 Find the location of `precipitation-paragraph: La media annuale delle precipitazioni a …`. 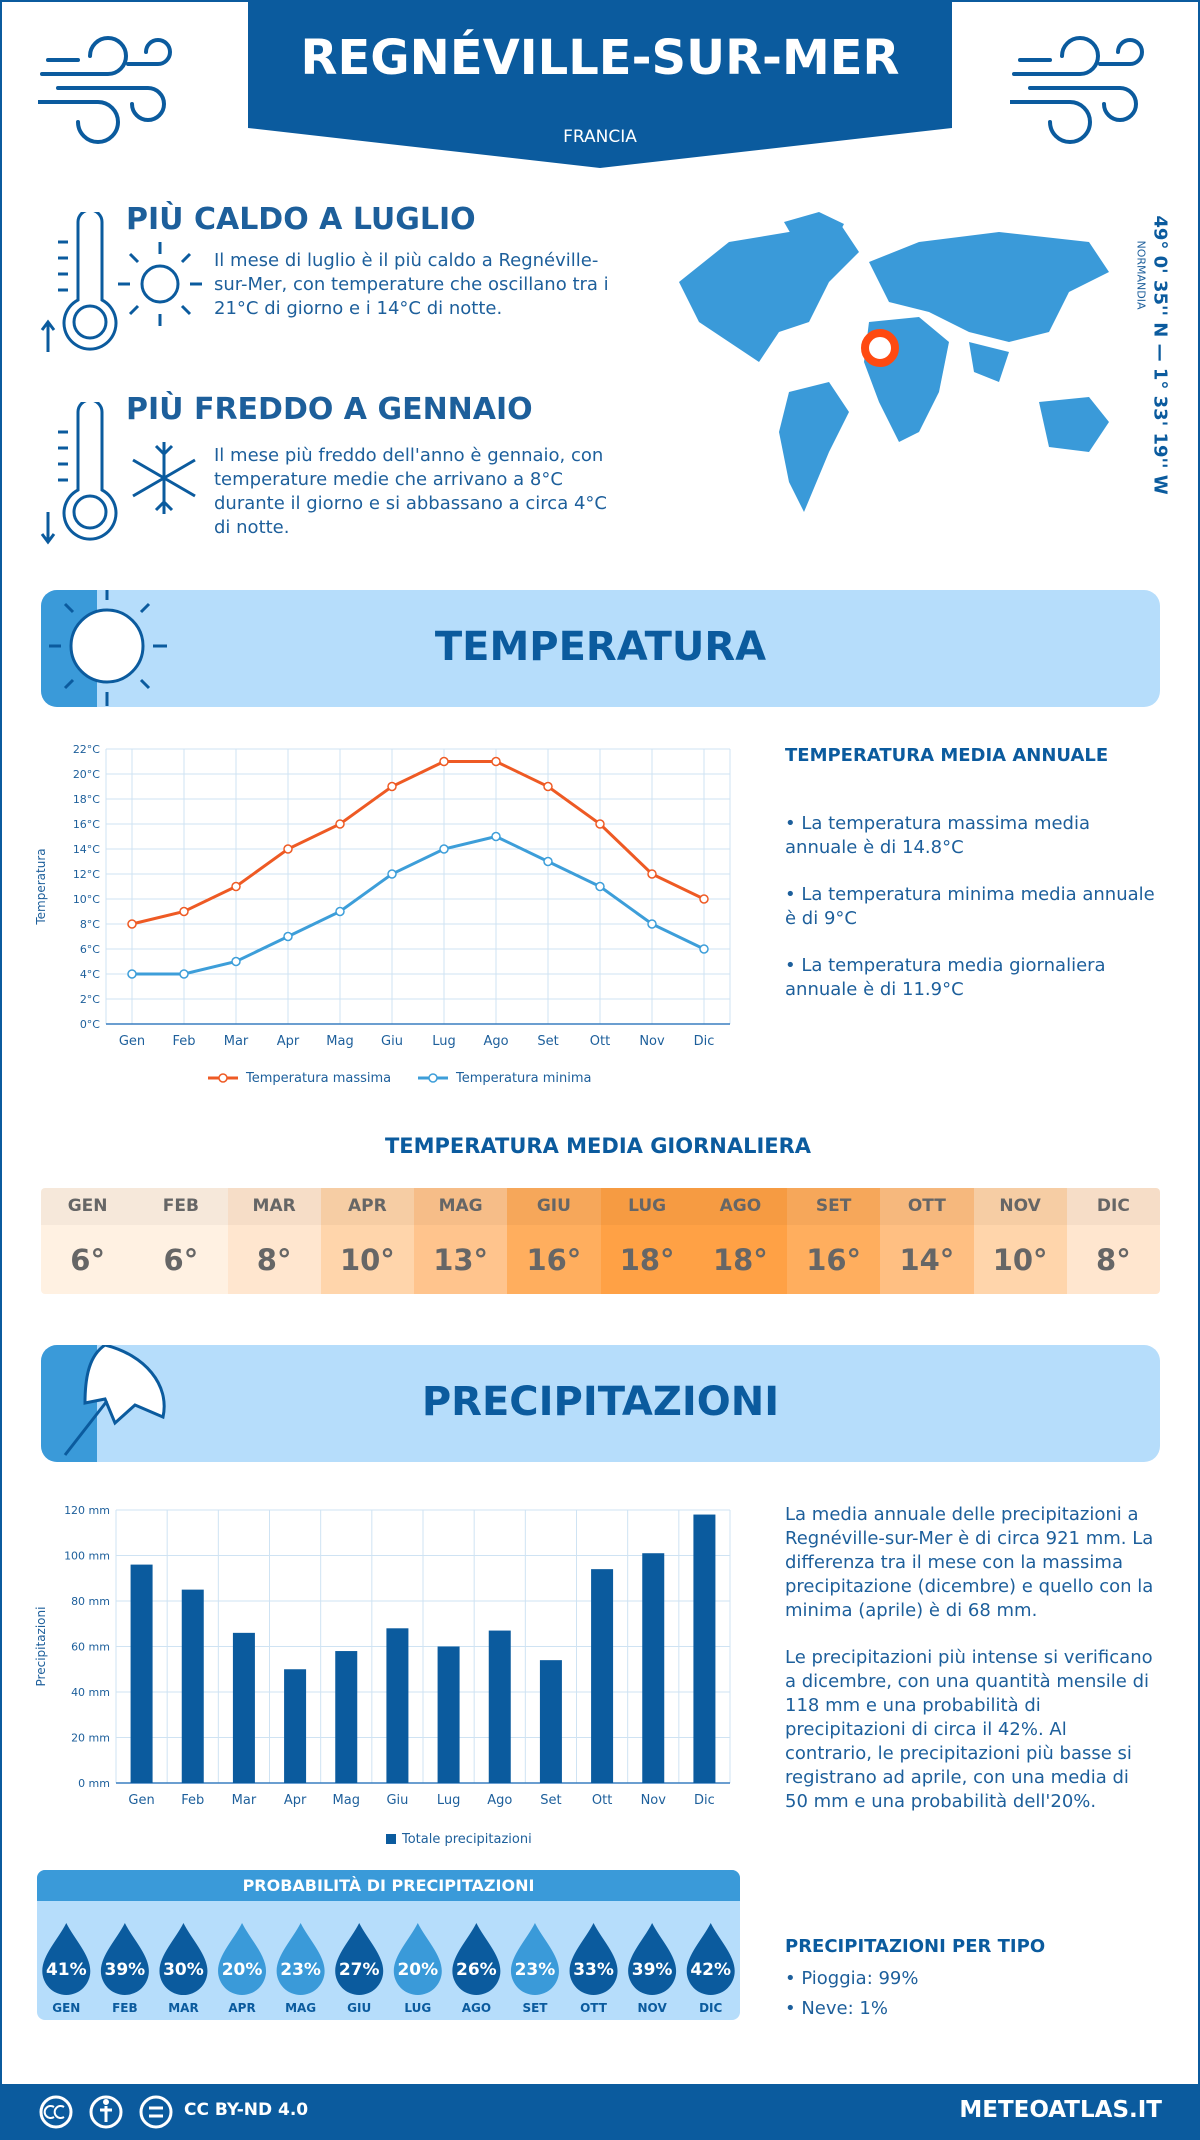

precipitation-paragraph: La media annuale delle precipitazioni a … is located at coordinates (969, 1562).